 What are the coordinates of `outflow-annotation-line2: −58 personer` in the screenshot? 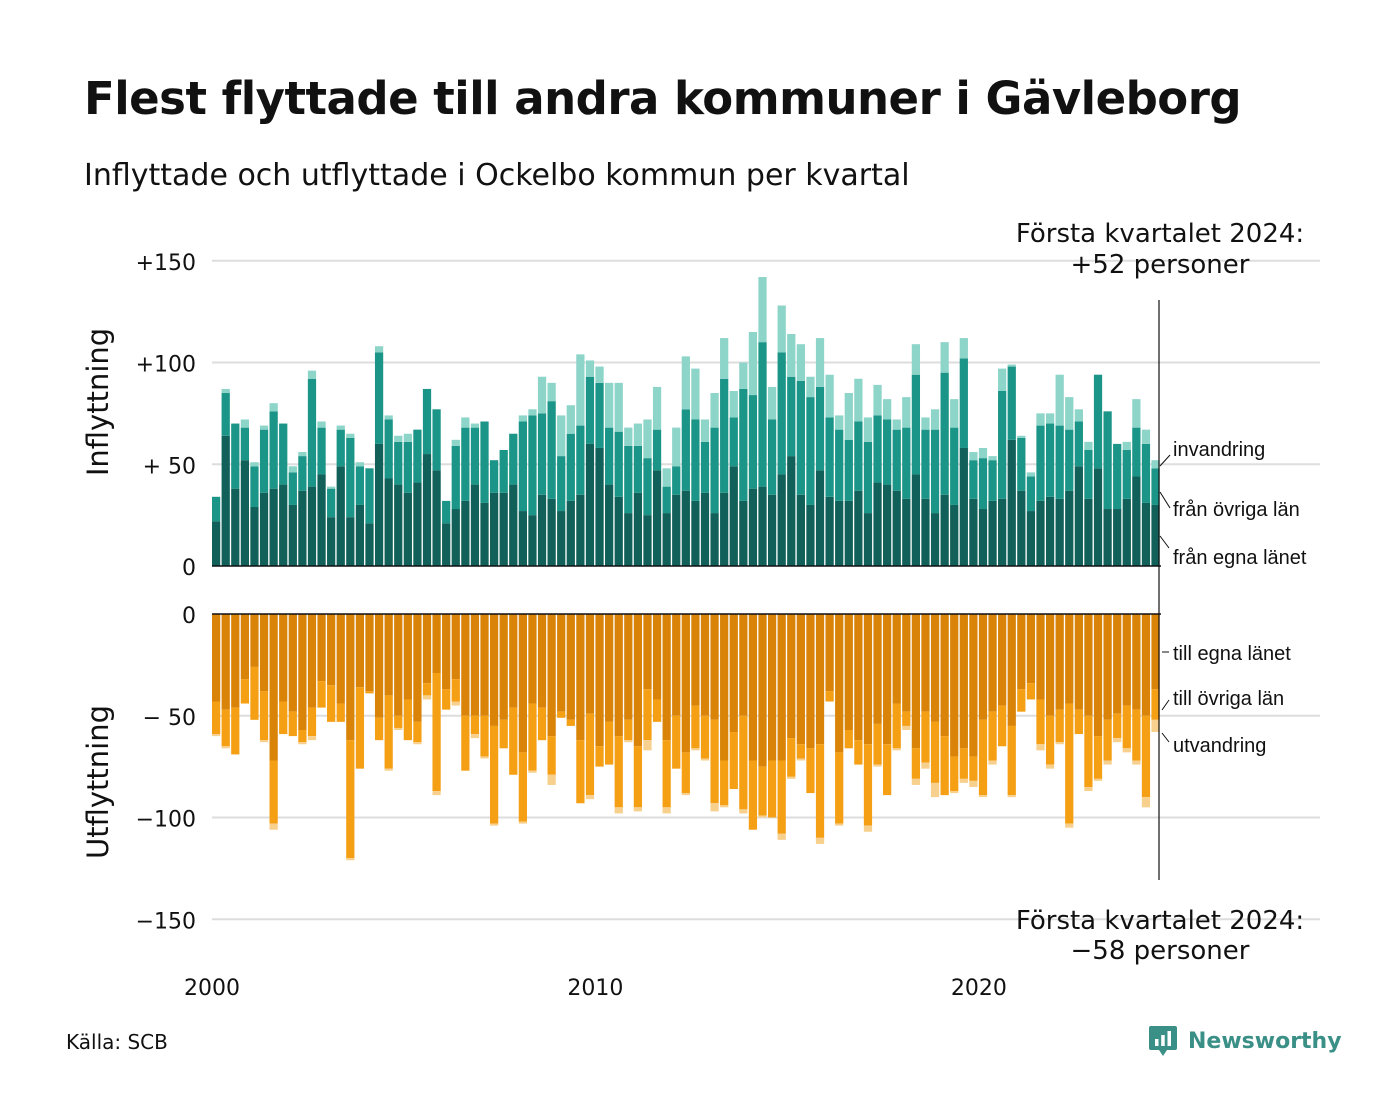 It's located at (1160, 951).